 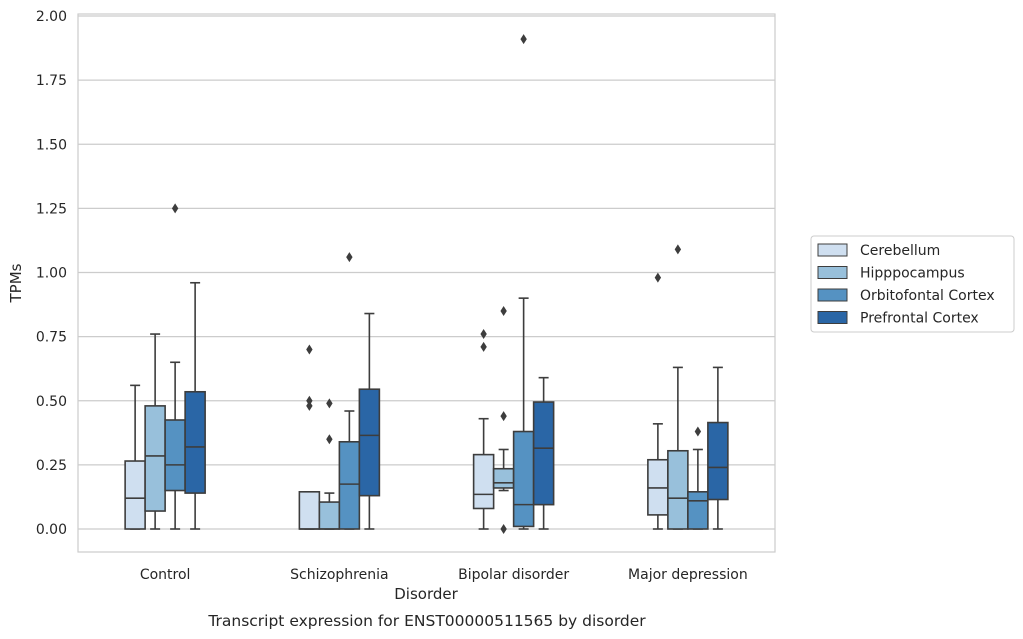 I want to click on legend-label: Orbitofontal Cortex, so click(x=927, y=296).